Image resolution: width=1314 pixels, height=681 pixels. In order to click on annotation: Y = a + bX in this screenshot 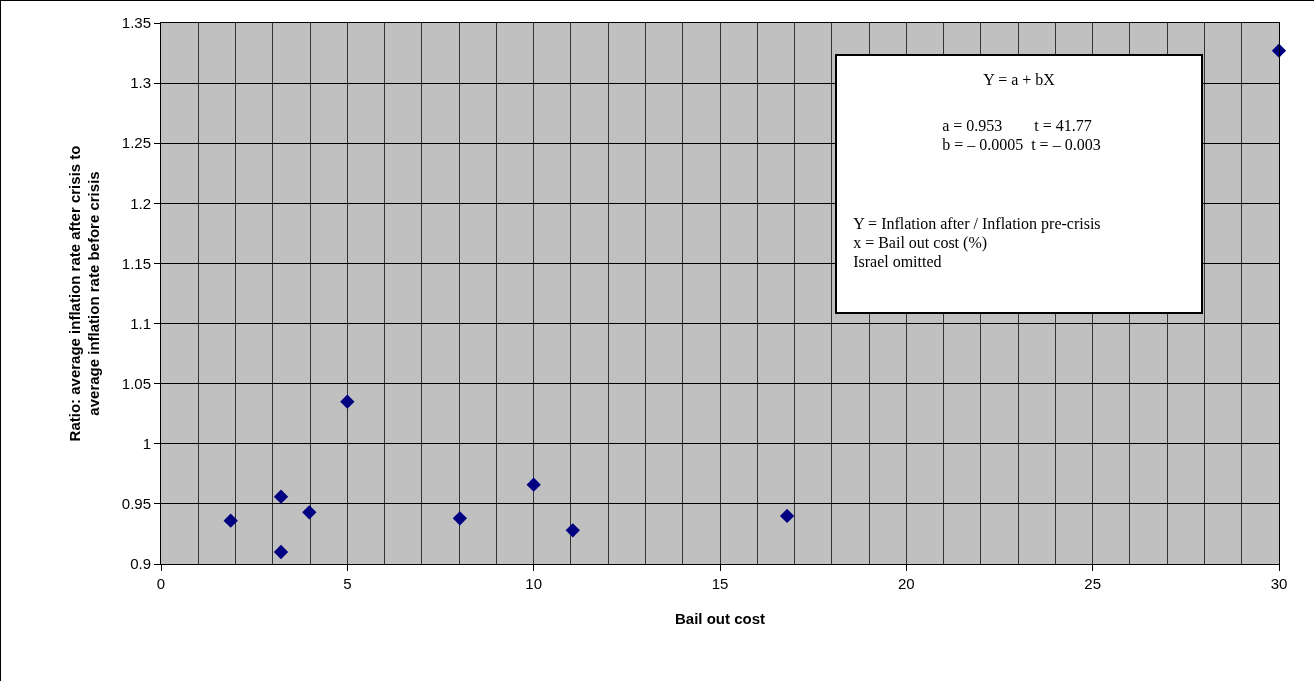, I will do `click(1019, 79)`.